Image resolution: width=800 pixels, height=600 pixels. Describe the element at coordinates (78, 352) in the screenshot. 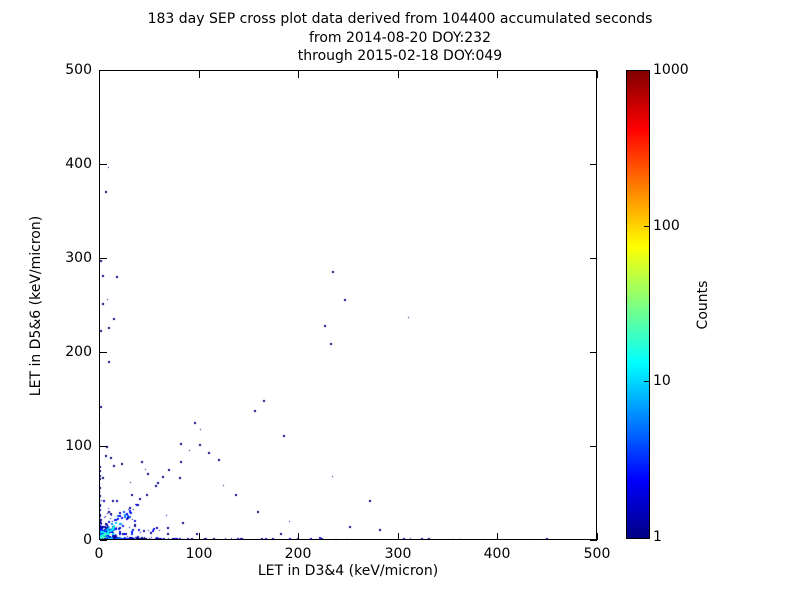

I see `y-tick-label: 200` at that location.